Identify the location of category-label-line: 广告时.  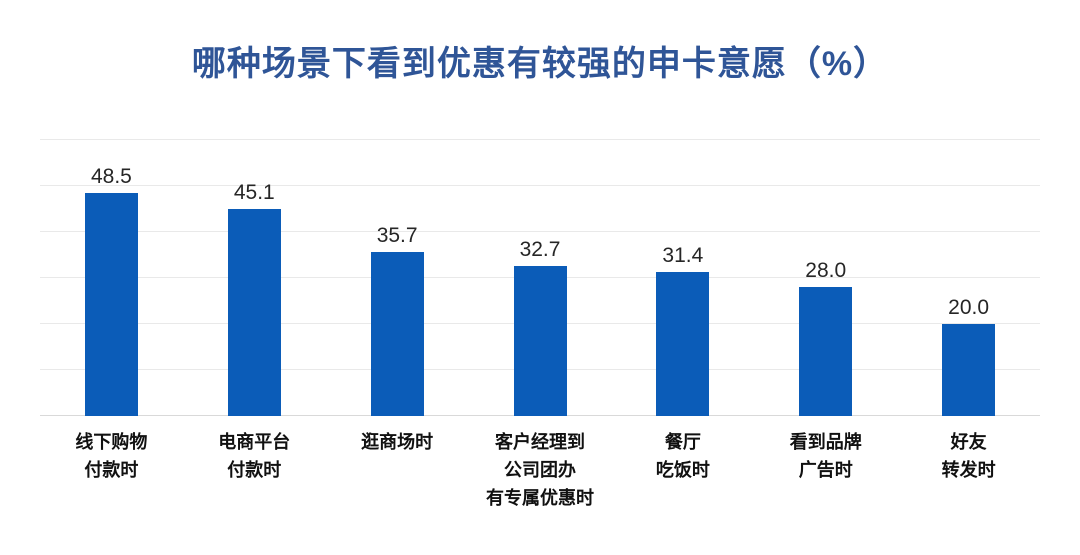
(825, 470).